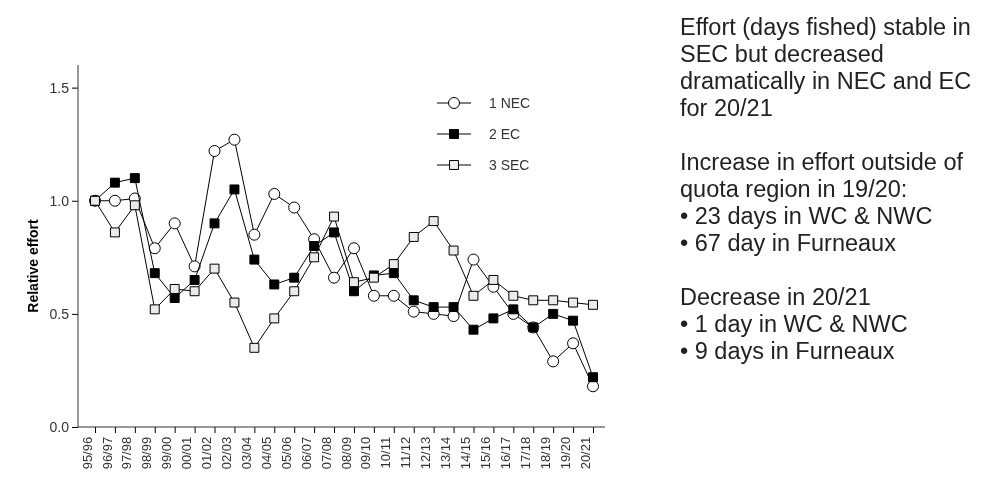 This screenshot has width=1005, height=483. I want to click on legend-label: 2 EC, so click(505, 133).